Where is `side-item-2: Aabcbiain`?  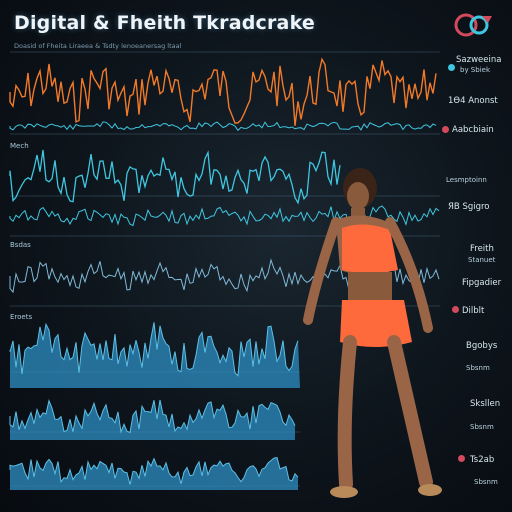
side-item-2: Aabcbiain is located at coordinates (473, 130).